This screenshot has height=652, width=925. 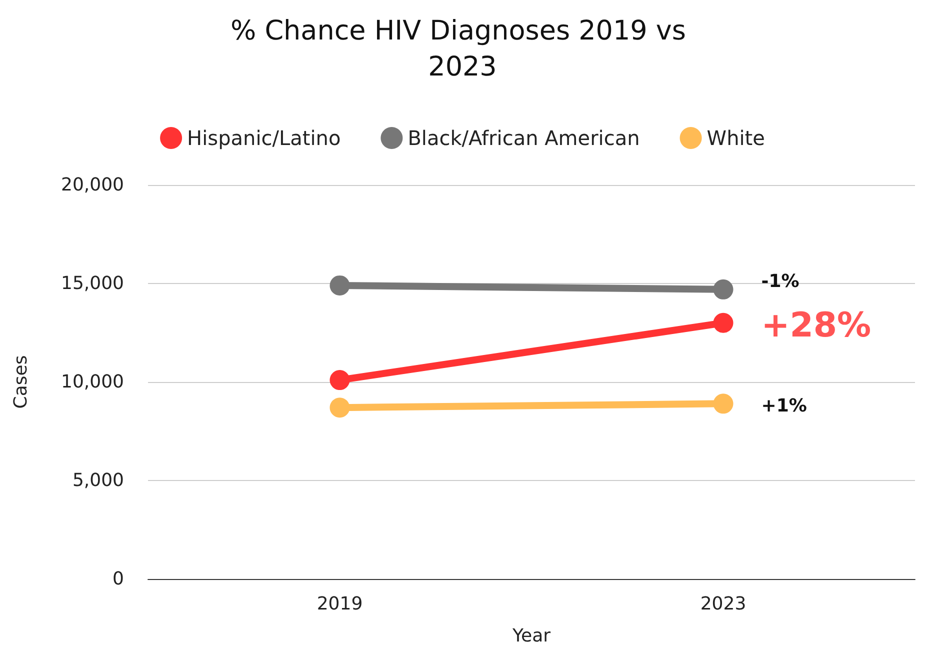 What do you see at coordinates (339, 604) in the screenshot?
I see `x-tick-label: 2019` at bounding box center [339, 604].